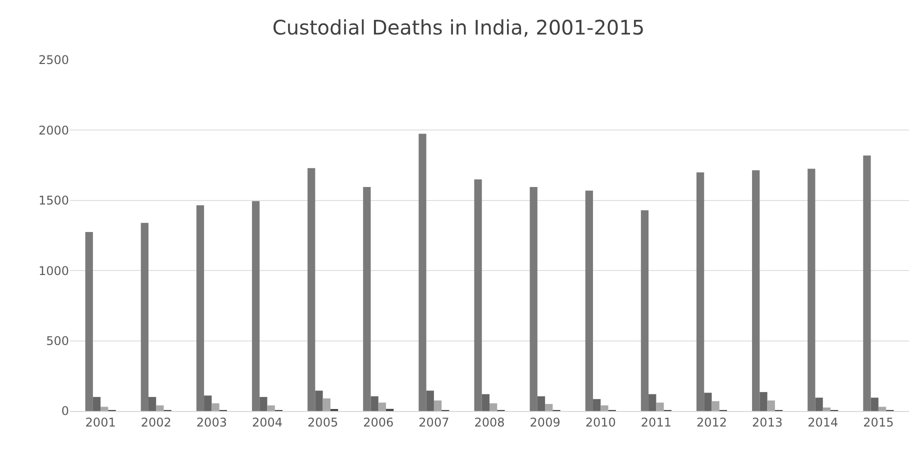 This screenshot has width=917, height=451. I want to click on chart-title: Custodial Deaths in India, 2001-2015, so click(458, 27).